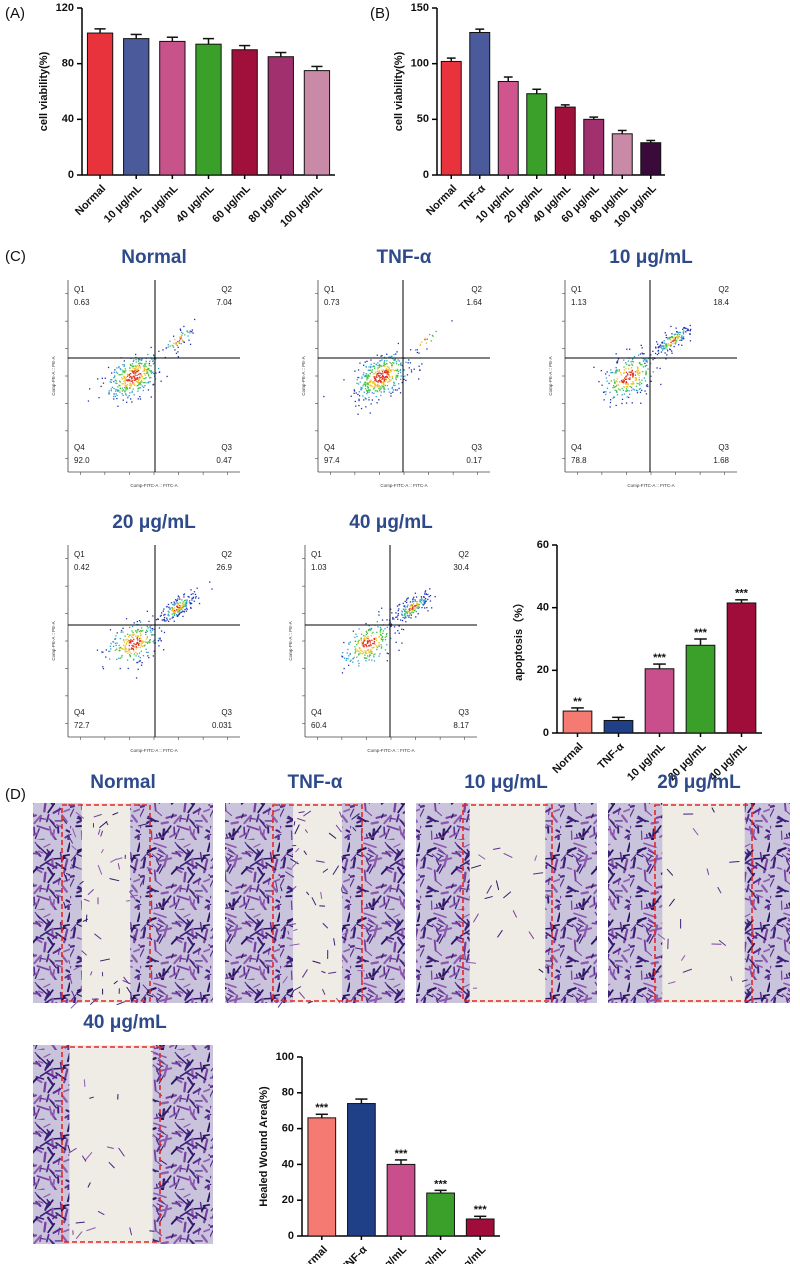  What do you see at coordinates (288, 1129) in the screenshot?
I see `y-tick-label: 60` at bounding box center [288, 1129].